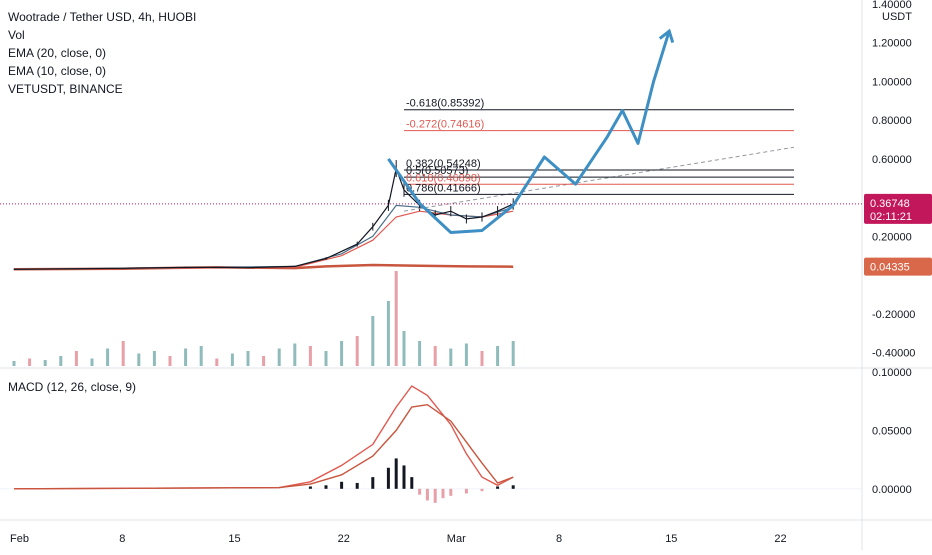  I want to click on macd-legend: MACD (12, 26, close, 9), so click(72, 387).